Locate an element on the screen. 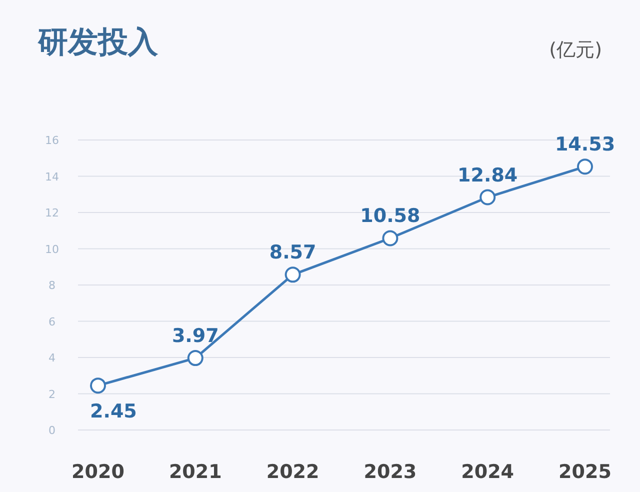 The image size is (640, 492). y-tick-label: 10 is located at coordinates (52, 249).